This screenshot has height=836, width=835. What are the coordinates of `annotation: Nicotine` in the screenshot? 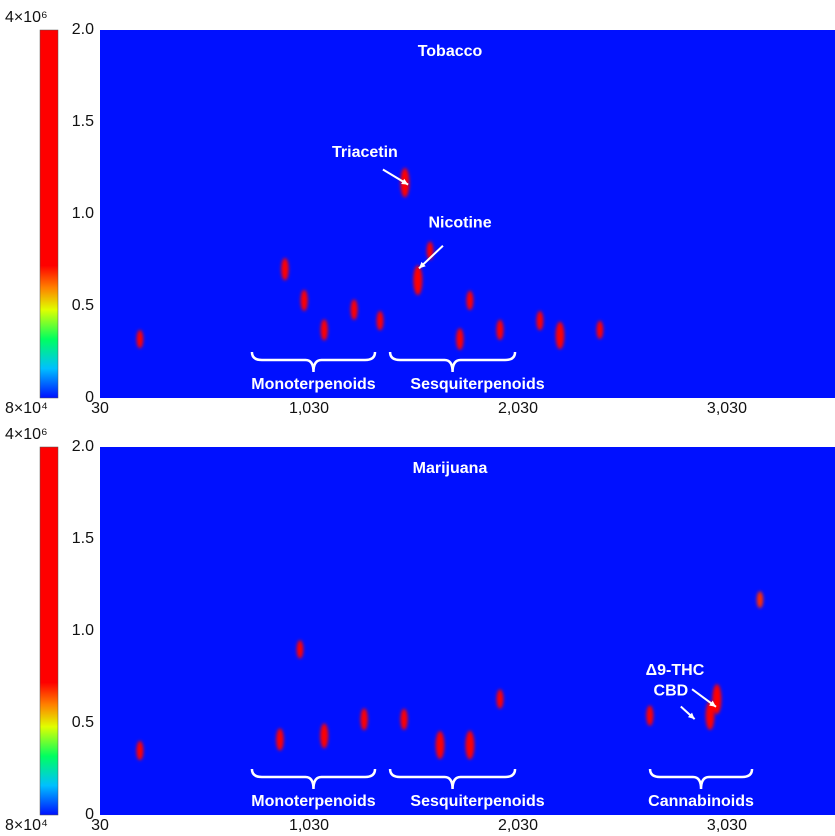 It's located at (459, 223).